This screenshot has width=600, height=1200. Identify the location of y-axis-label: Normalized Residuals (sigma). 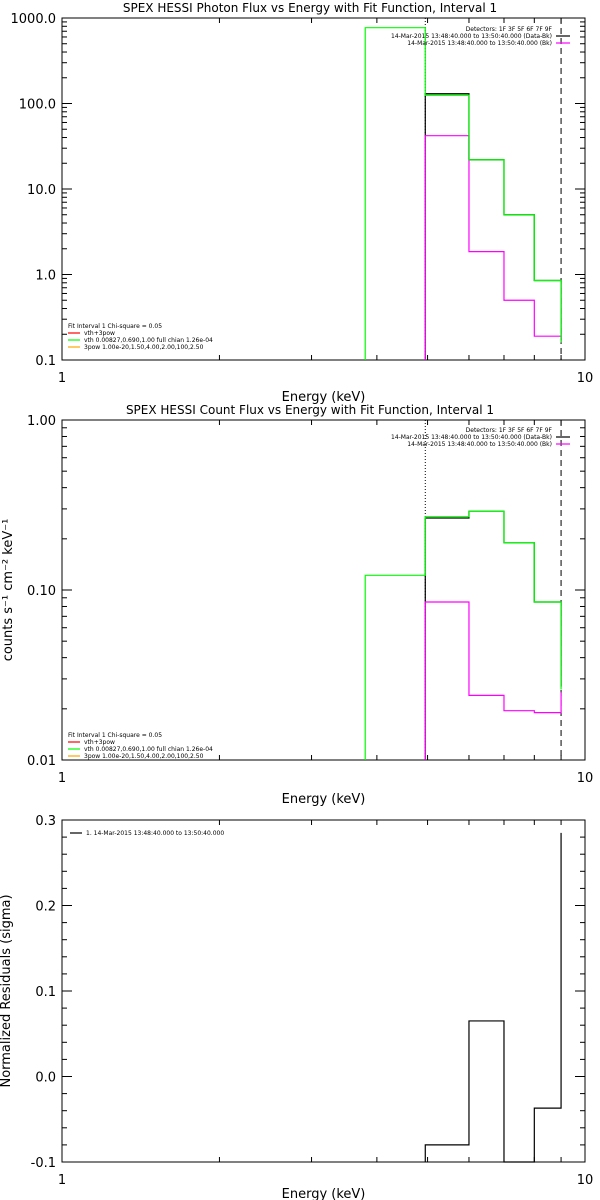
(7, 990).